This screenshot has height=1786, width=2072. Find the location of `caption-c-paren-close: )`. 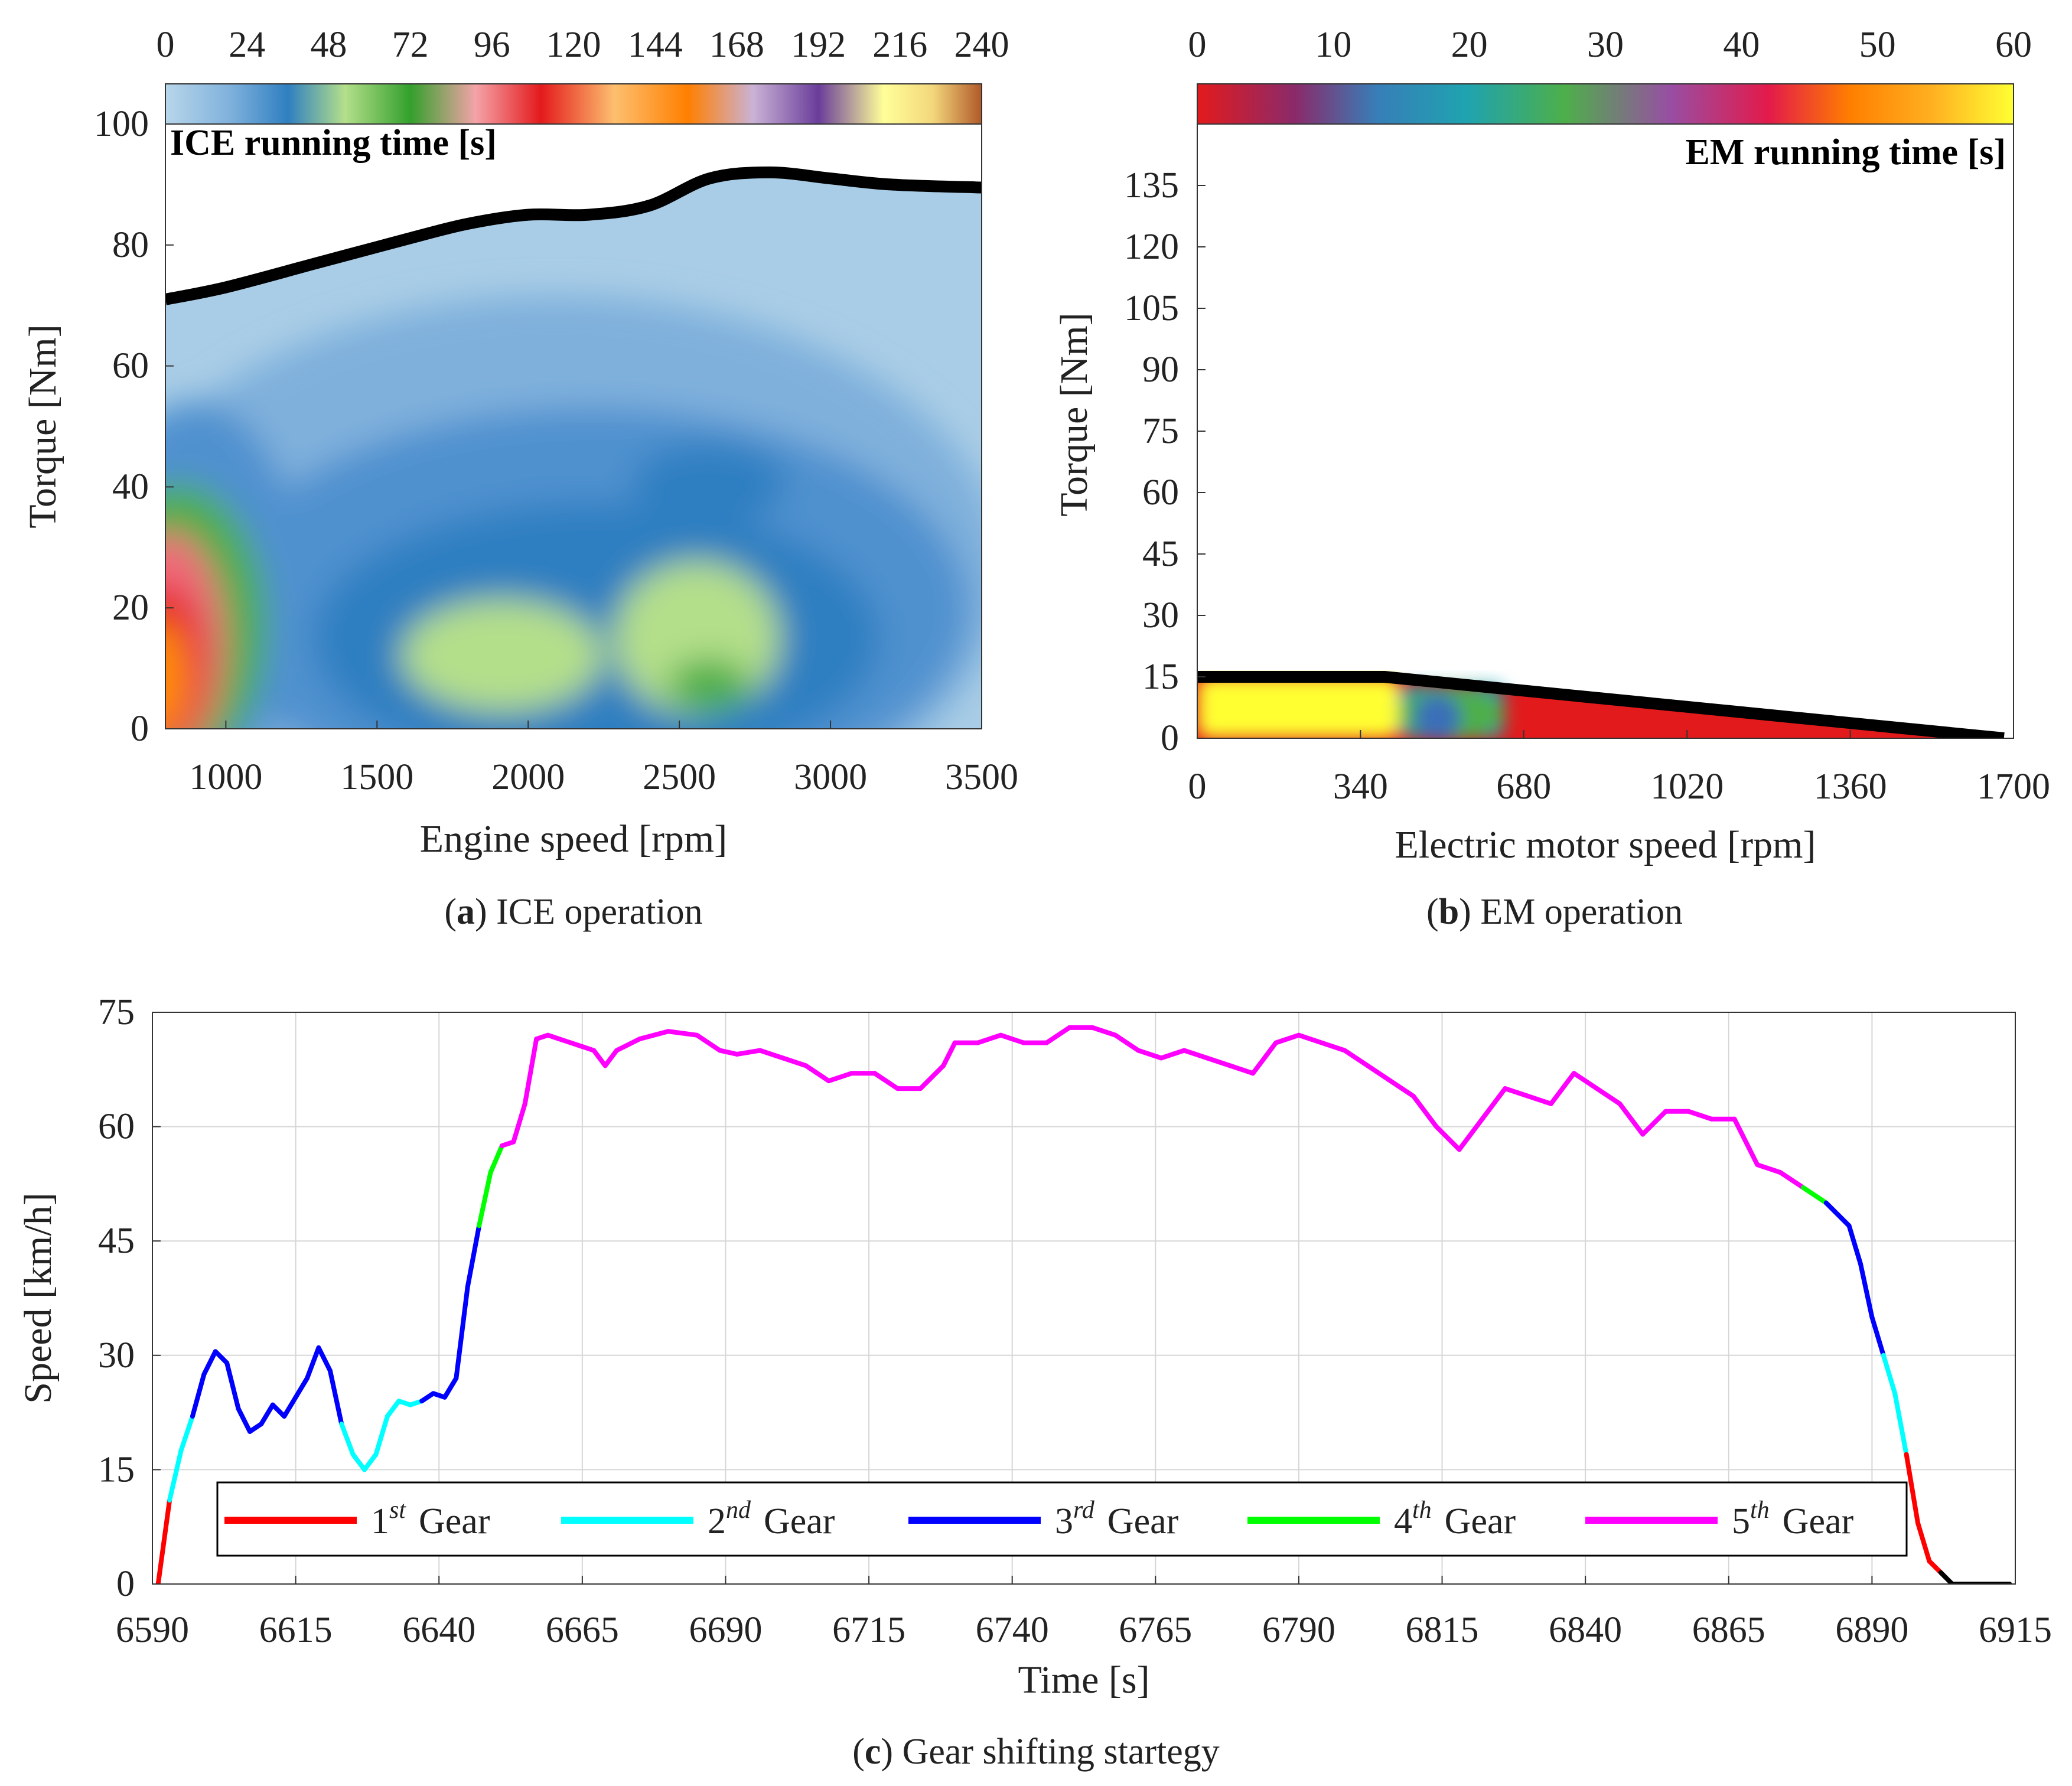

caption-c-paren-close: ) is located at coordinates (891, 1752).